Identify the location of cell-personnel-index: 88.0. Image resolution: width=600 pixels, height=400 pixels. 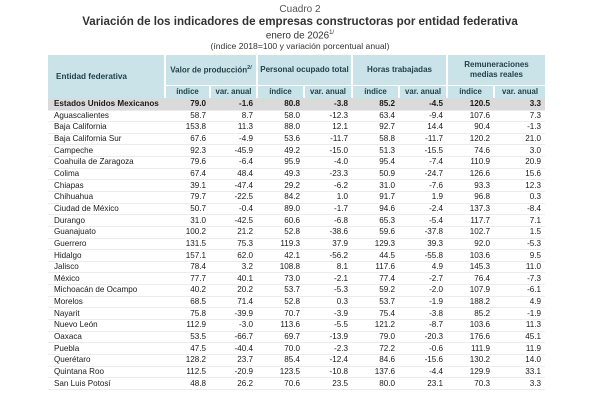
(280, 127).